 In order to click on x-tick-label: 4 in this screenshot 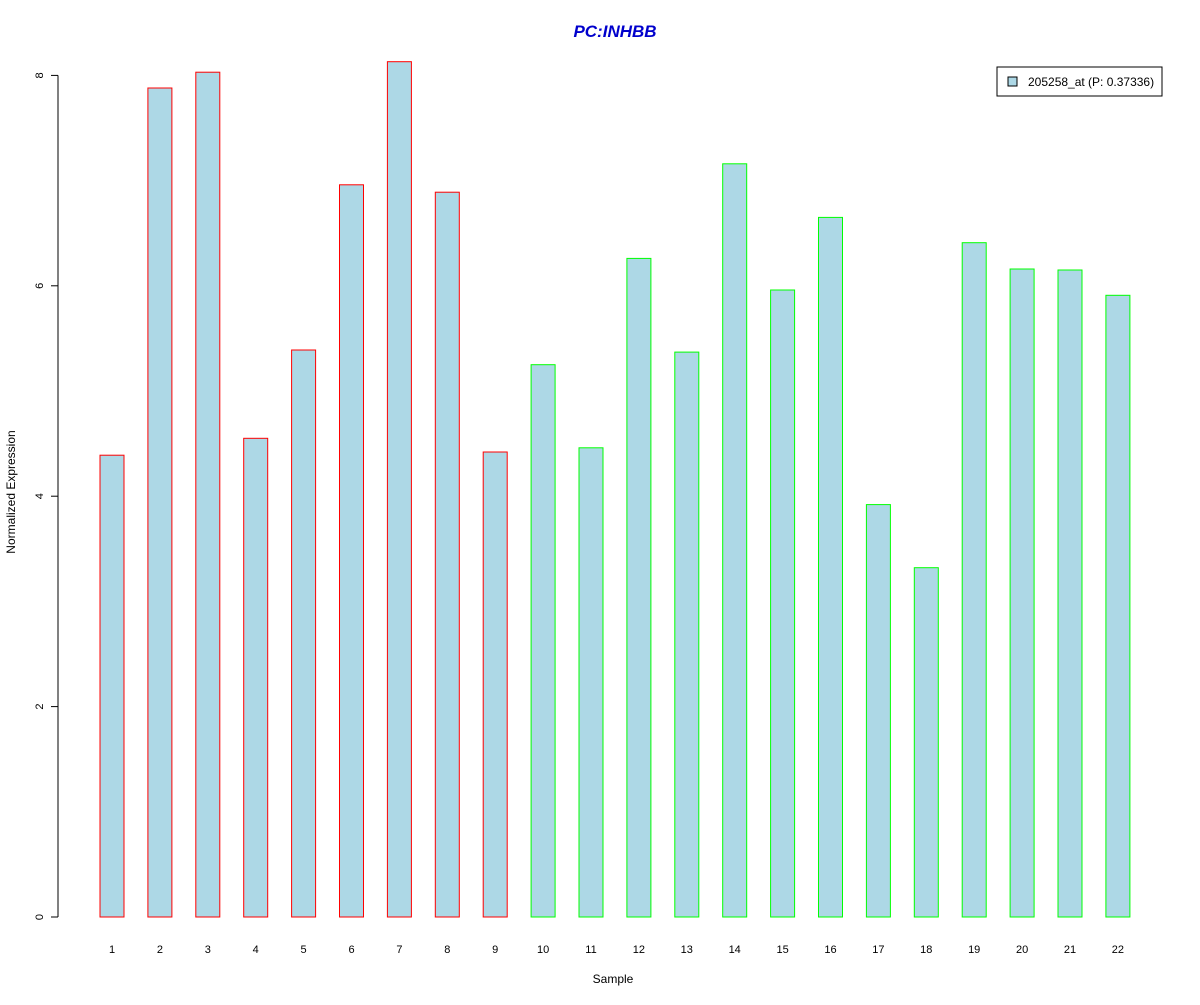, I will do `click(256, 950)`.